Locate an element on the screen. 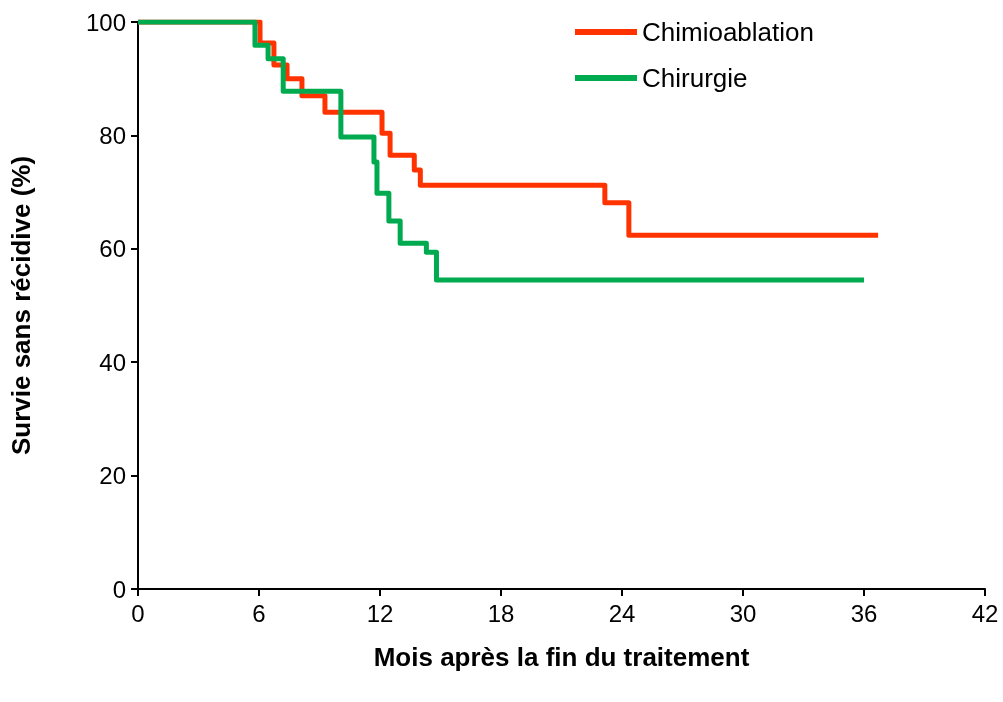 The image size is (1003, 702). x-tick-label: 24 is located at coordinates (622, 613).